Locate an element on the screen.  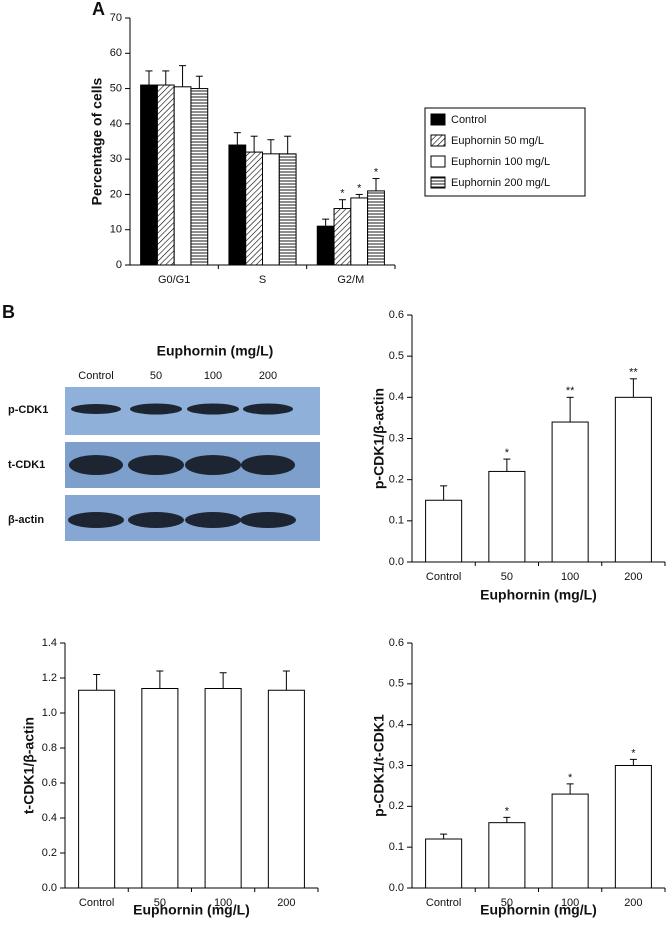
y-tick-label: 10 is located at coordinates (116, 230).